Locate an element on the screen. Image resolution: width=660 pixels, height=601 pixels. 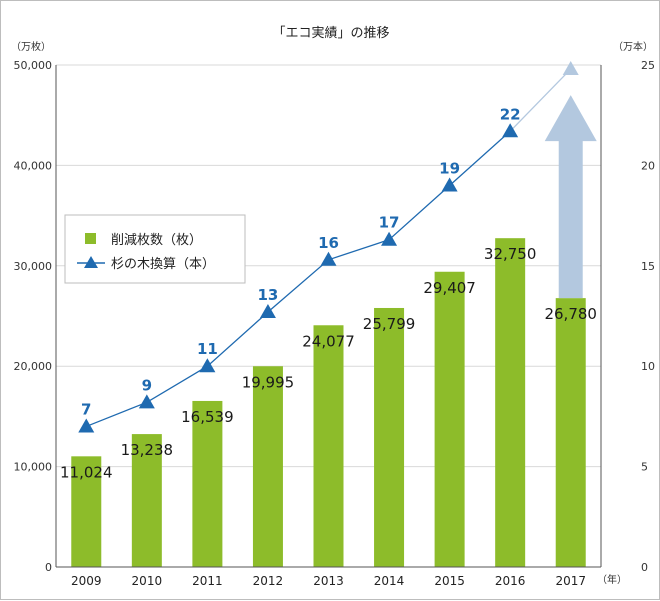
x-tick-label: 2013 is located at coordinates (328, 581).